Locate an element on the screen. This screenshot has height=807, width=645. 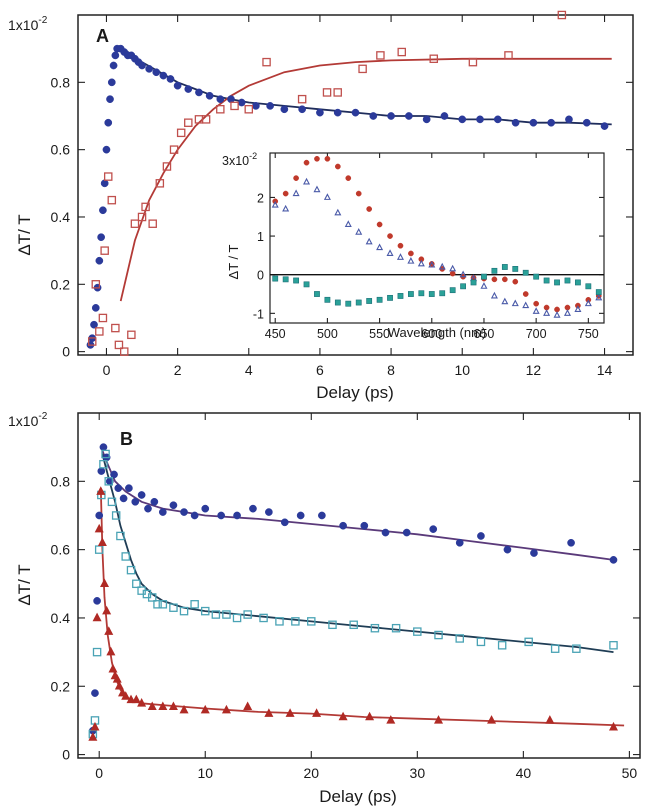
y-tick-label: 0.6 is located at coordinates (61, 550).